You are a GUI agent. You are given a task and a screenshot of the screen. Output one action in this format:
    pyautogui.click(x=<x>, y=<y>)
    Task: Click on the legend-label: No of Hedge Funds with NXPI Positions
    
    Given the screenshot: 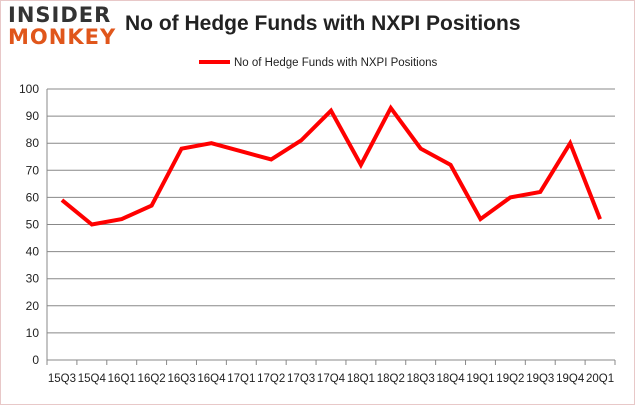 What is the action you would take?
    pyautogui.click(x=336, y=63)
    